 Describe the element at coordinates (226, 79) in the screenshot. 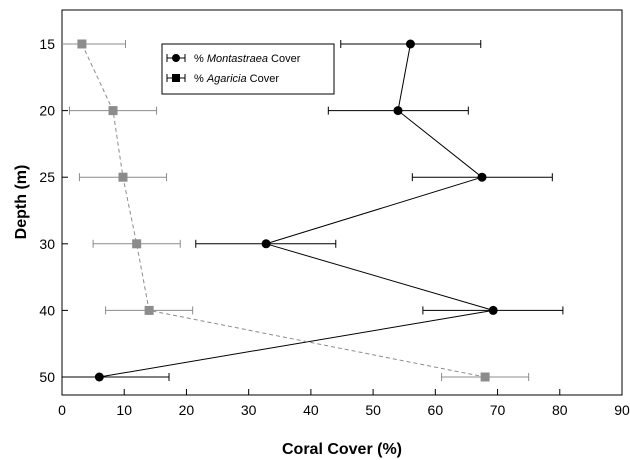

I see `legend-label-taxon: Agaricia` at that location.